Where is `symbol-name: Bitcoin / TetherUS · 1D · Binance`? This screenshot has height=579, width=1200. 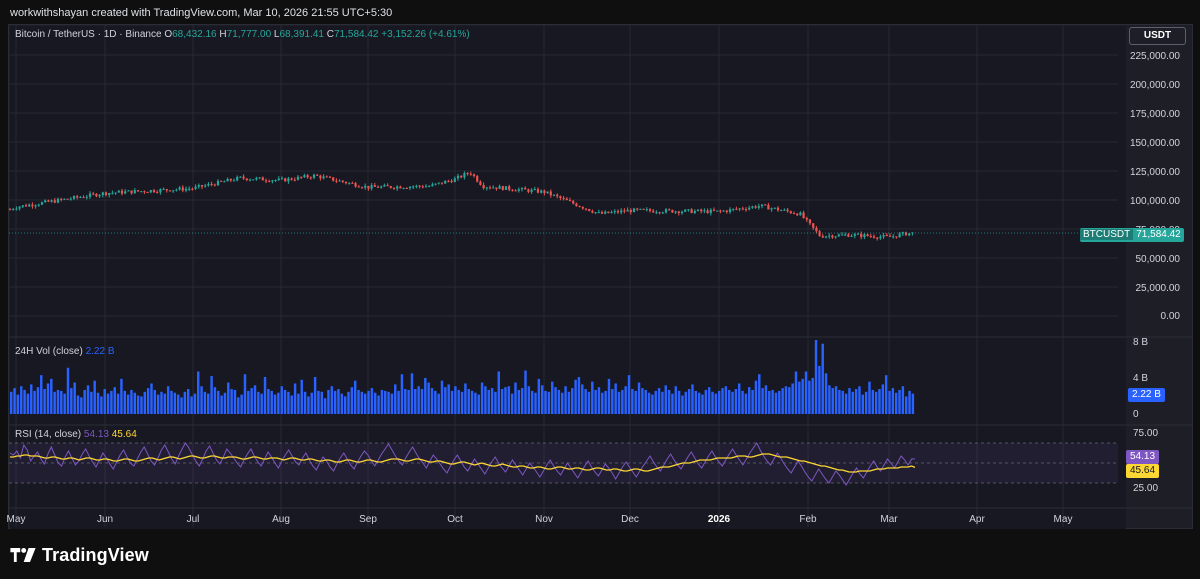
symbol-name: Bitcoin / TetherUS · 1D · Binance is located at coordinates (88, 34).